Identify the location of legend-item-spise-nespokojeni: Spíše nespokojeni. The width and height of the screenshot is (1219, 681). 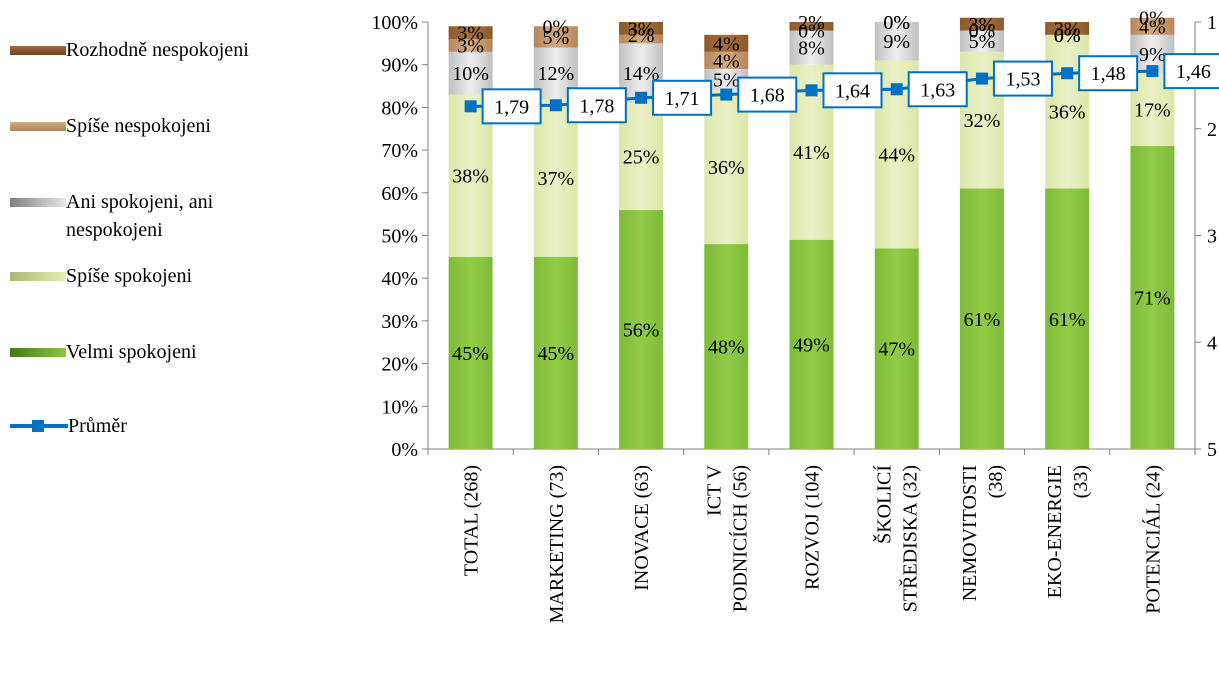
(148, 126).